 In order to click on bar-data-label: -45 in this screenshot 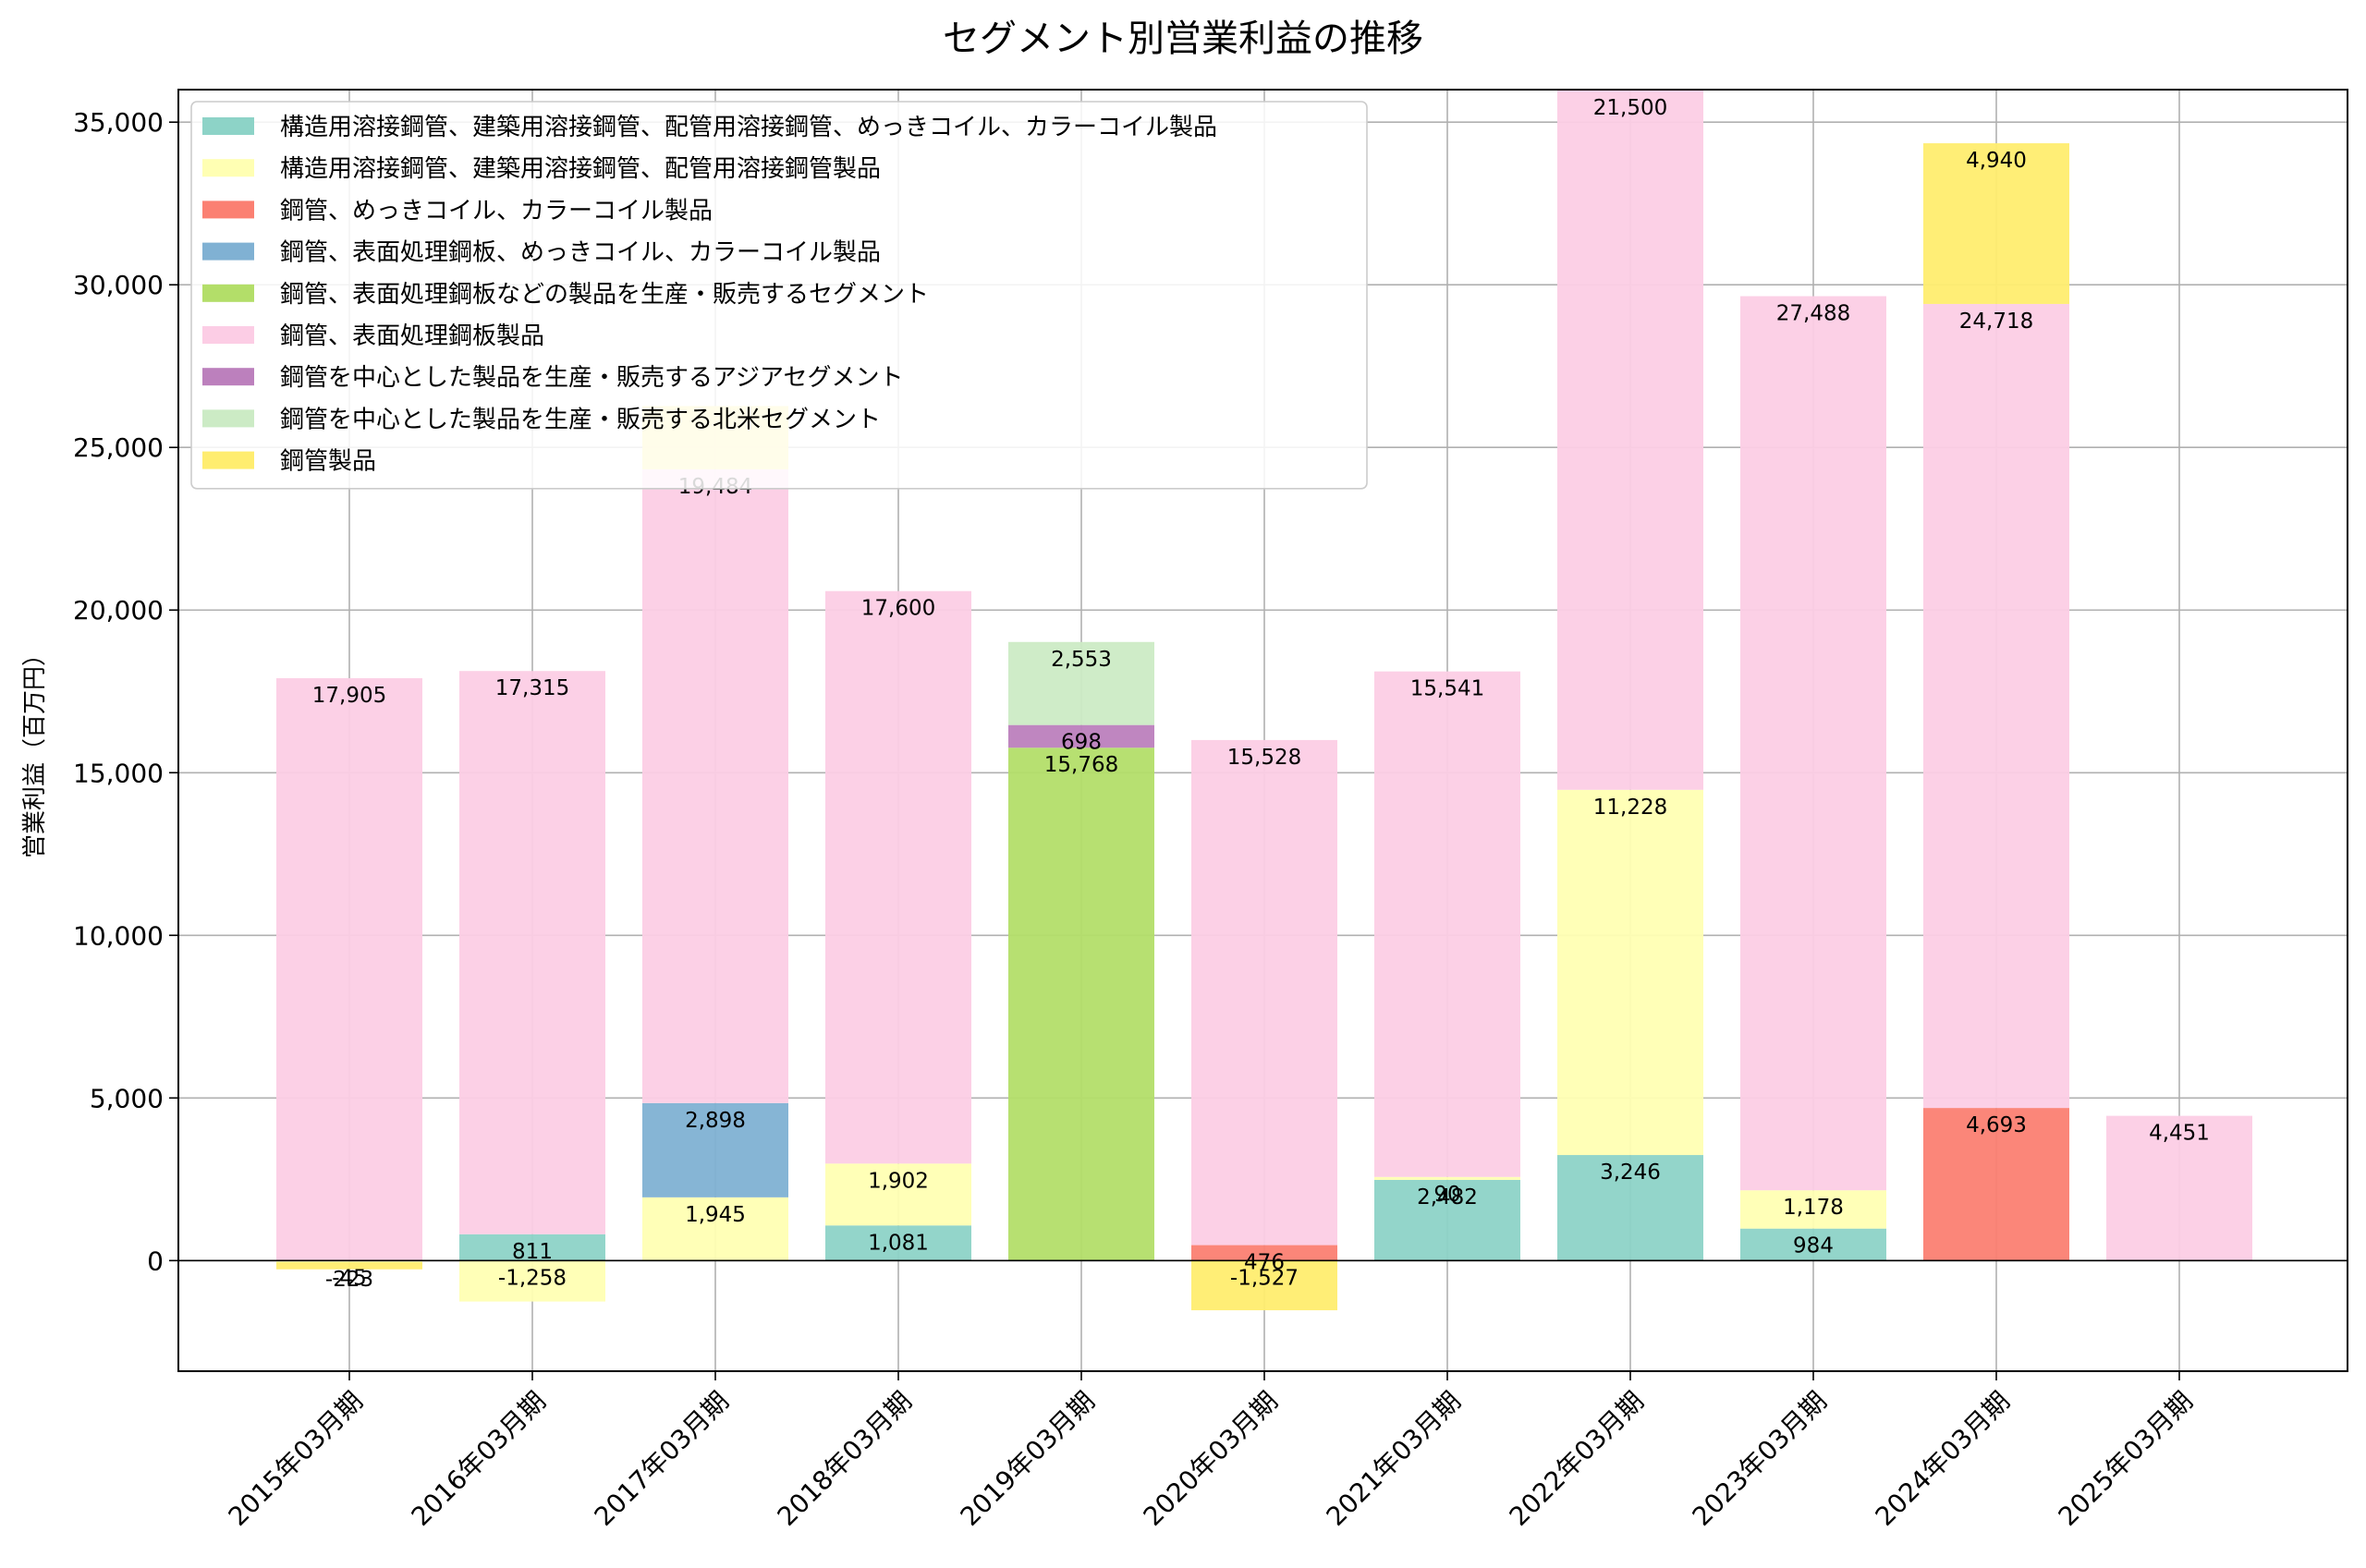, I will do `click(350, 1278)`.